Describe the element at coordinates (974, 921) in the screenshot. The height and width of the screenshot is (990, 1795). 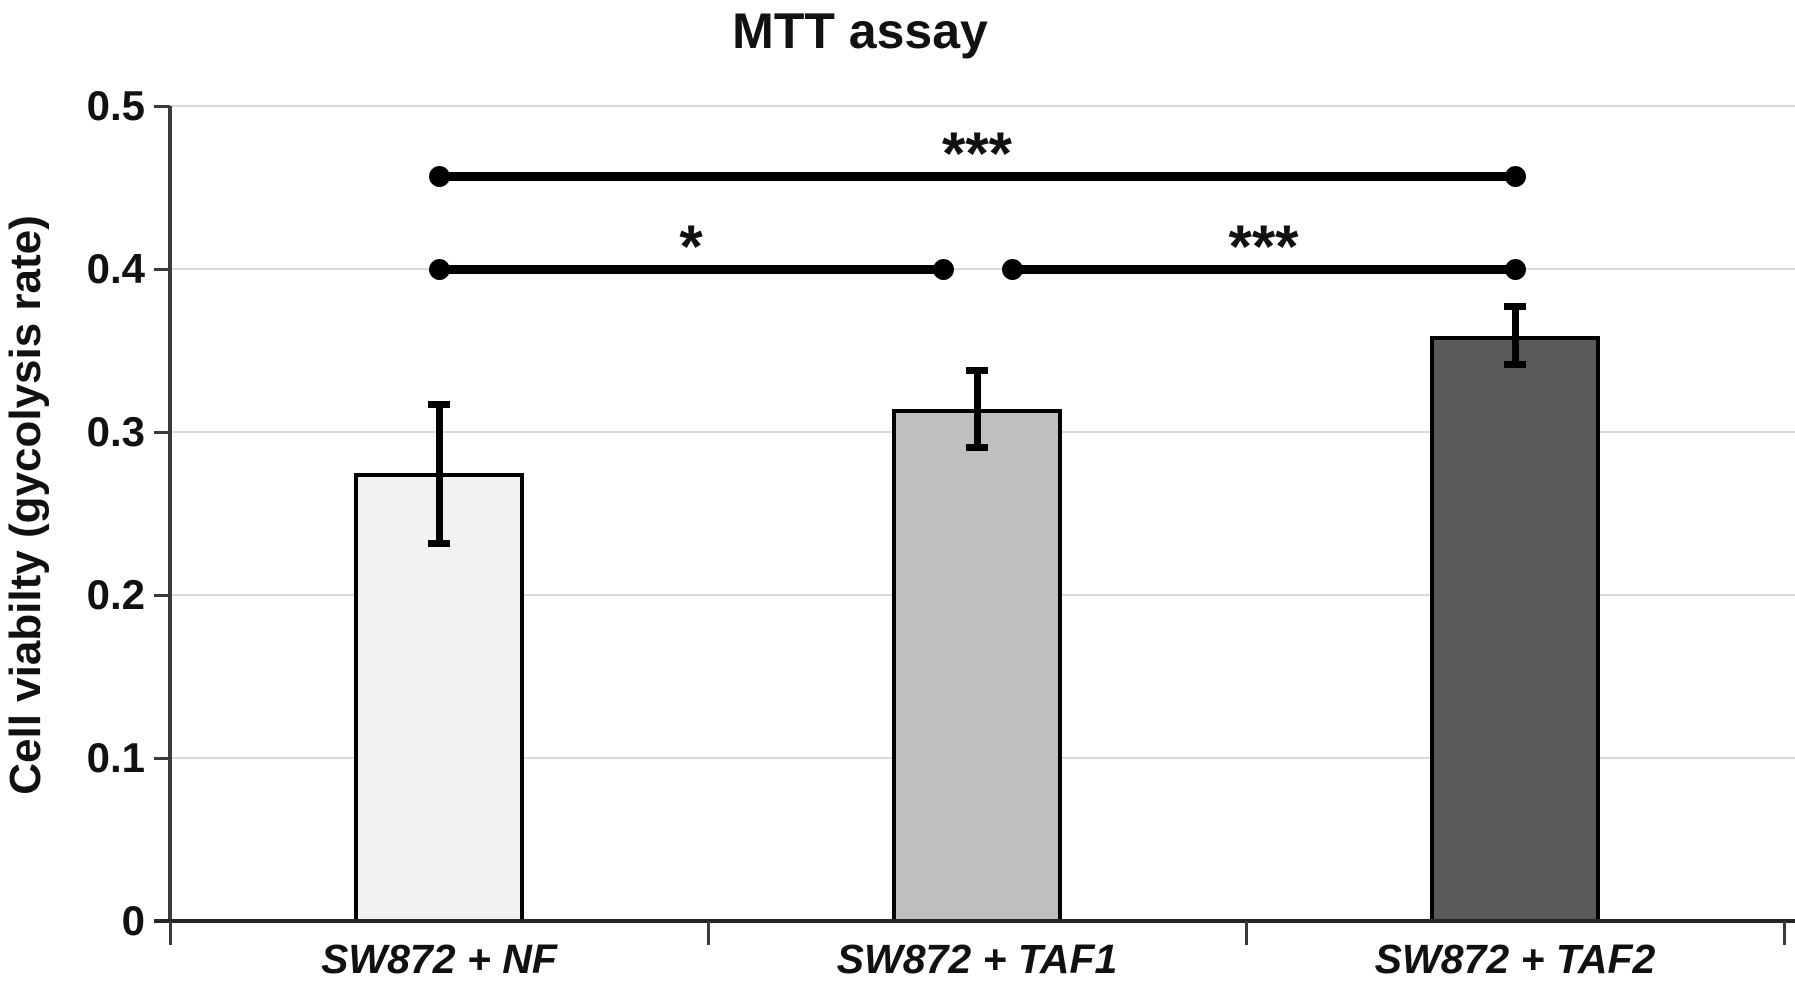
I see `x-axis-line` at that location.